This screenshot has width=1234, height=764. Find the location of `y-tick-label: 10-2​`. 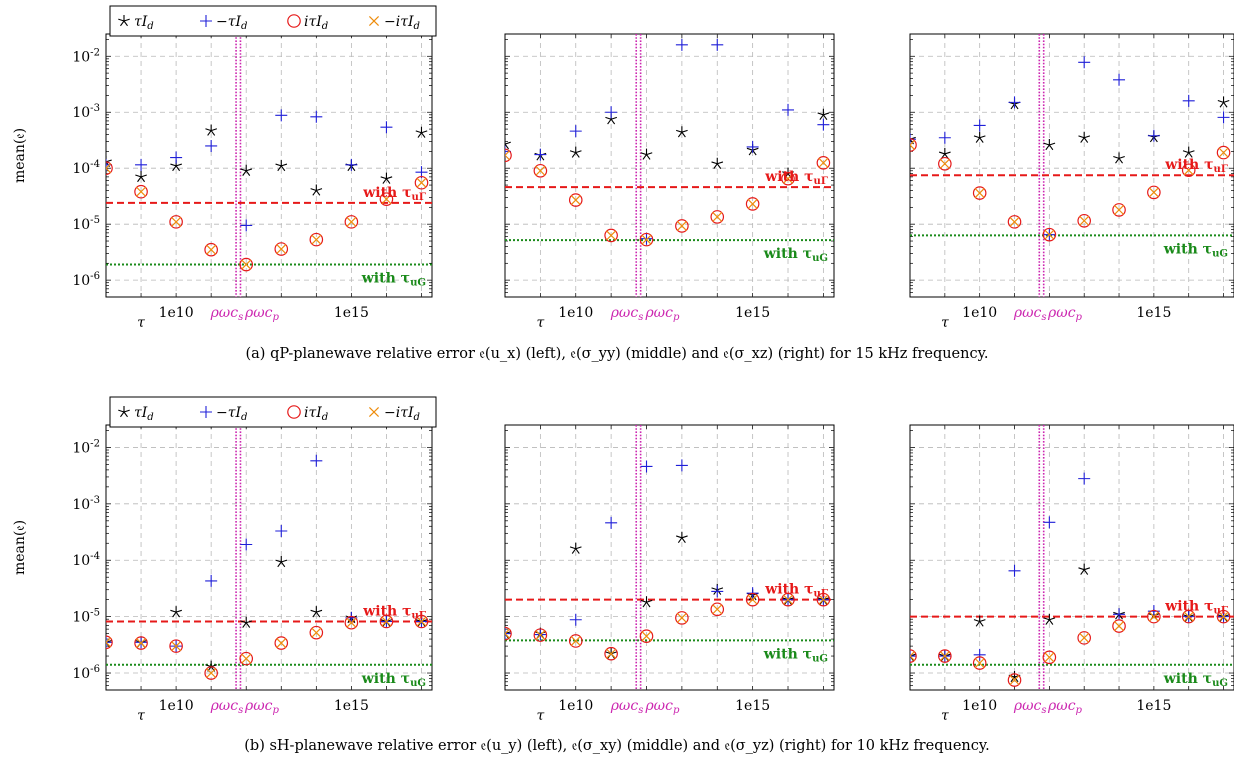

y-tick-label: 10-2​ is located at coordinates (86, 56).